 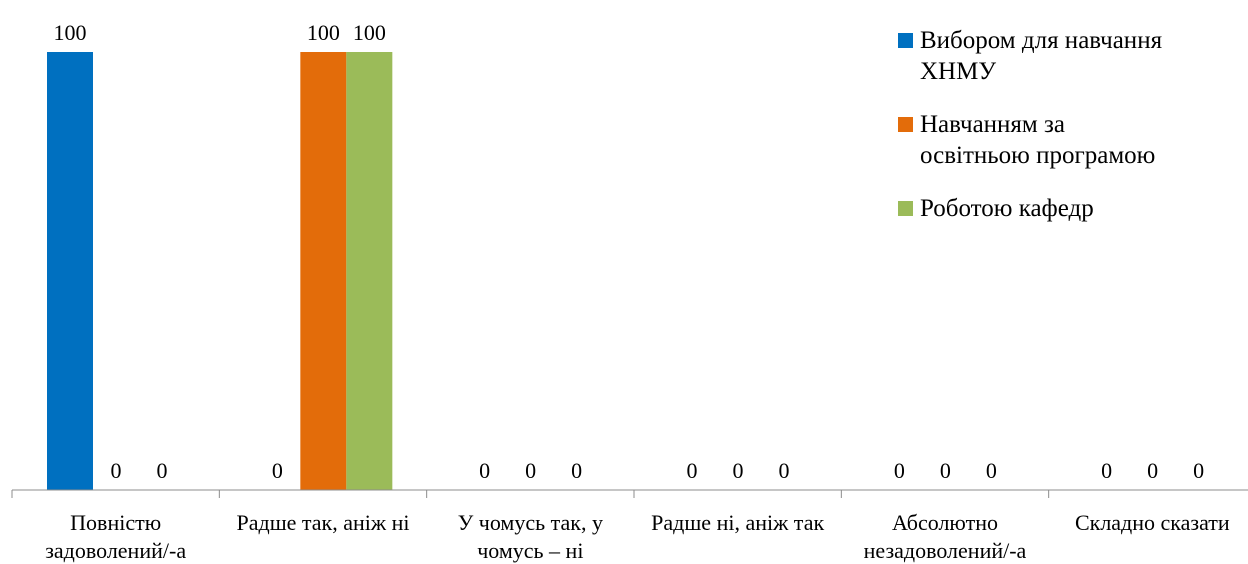 What do you see at coordinates (1041, 56) in the screenshot?
I see `legend-label-0: Вибором для навчання ХНМУ` at bounding box center [1041, 56].